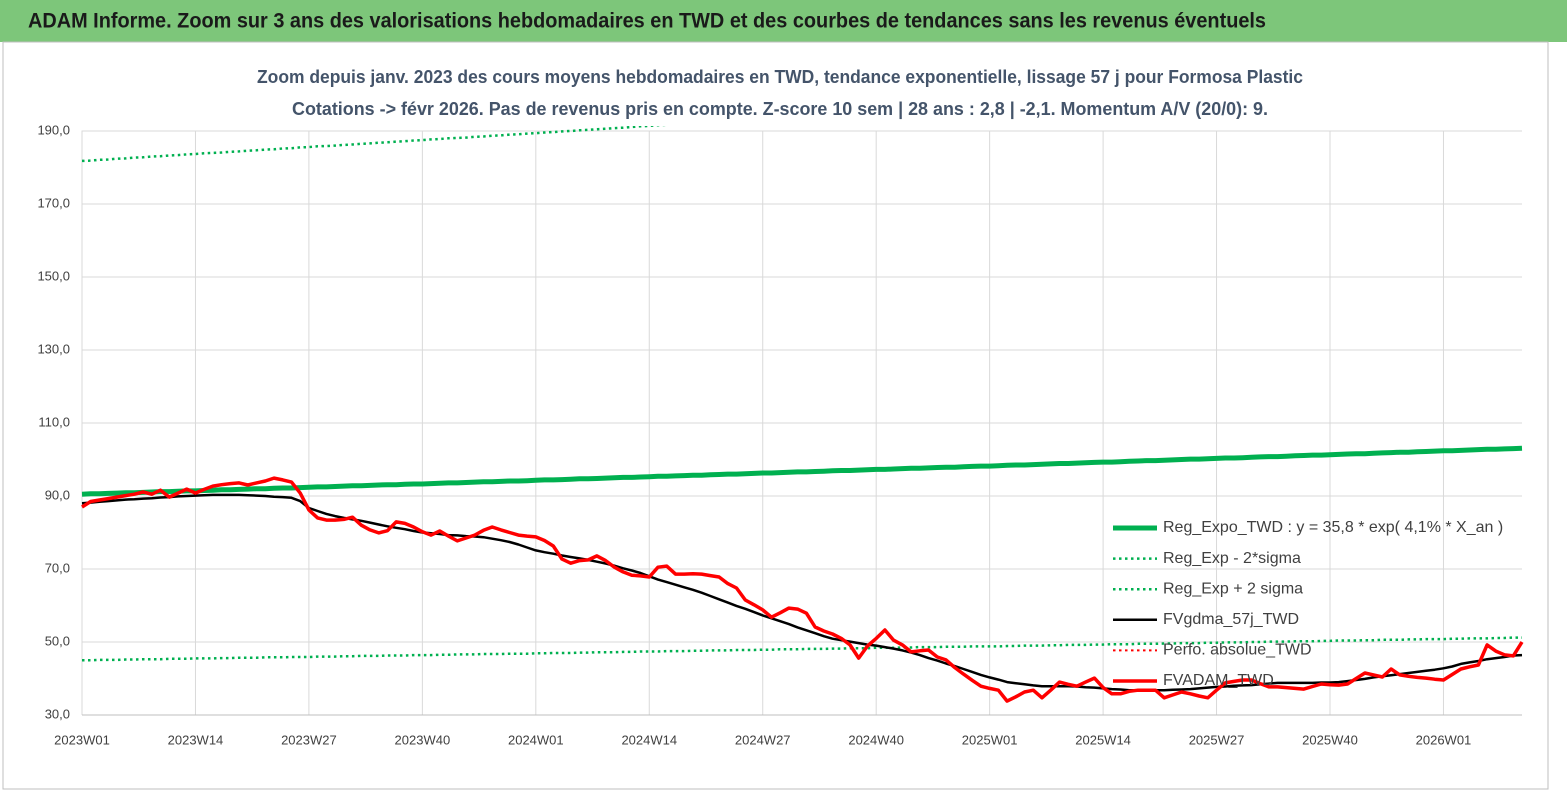  What do you see at coordinates (196, 739) in the screenshot?
I see `x-tick-label: 2023W14` at bounding box center [196, 739].